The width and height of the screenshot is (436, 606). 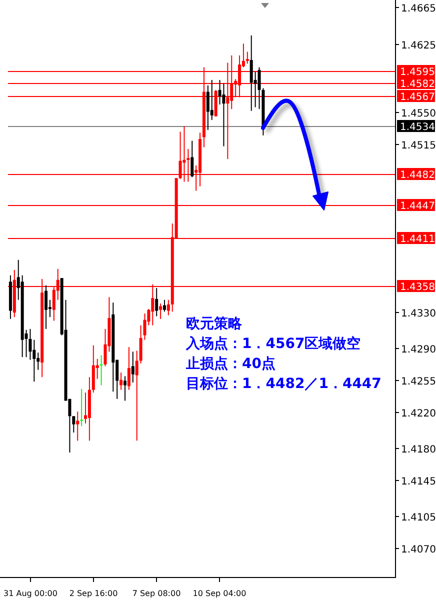 I want to click on ref-line-label: 1.4482, so click(x=417, y=175).